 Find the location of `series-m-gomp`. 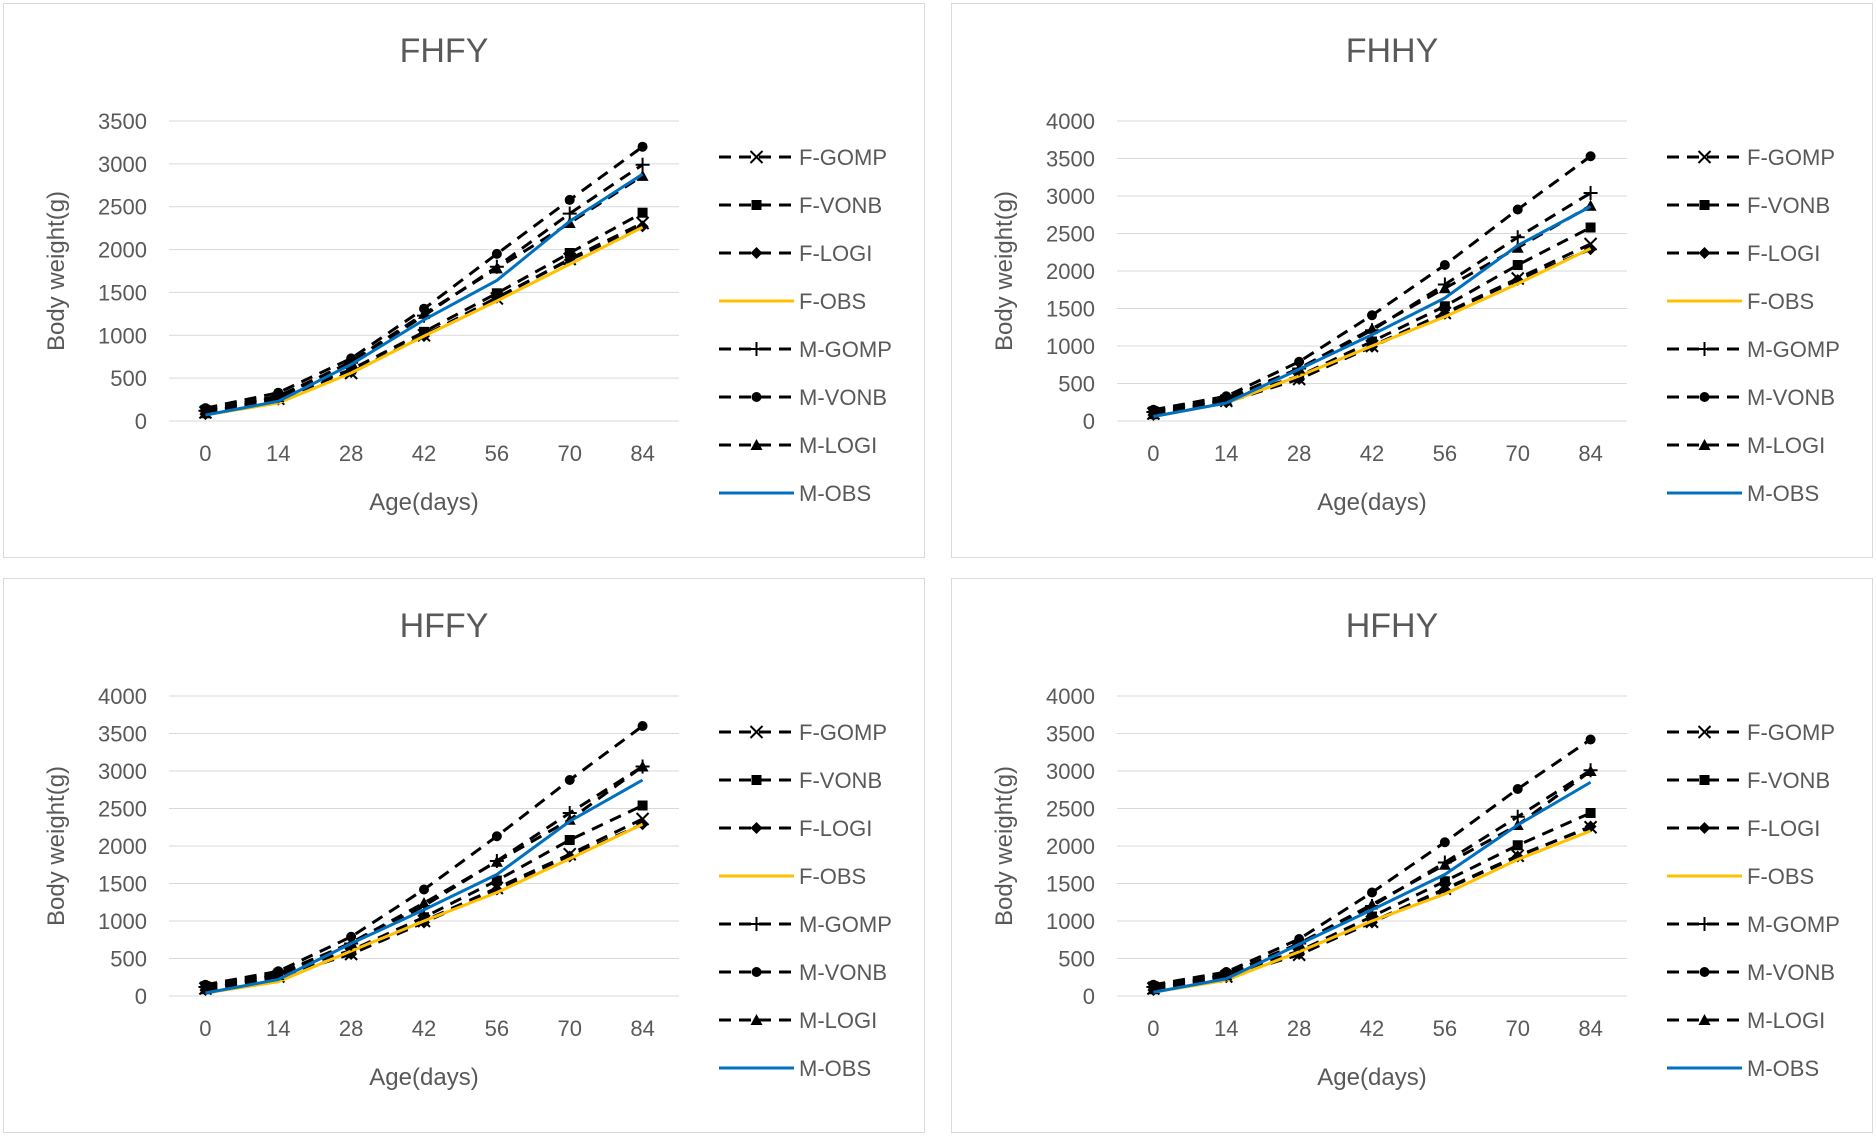

series-m-gomp is located at coordinates (1372, 878).